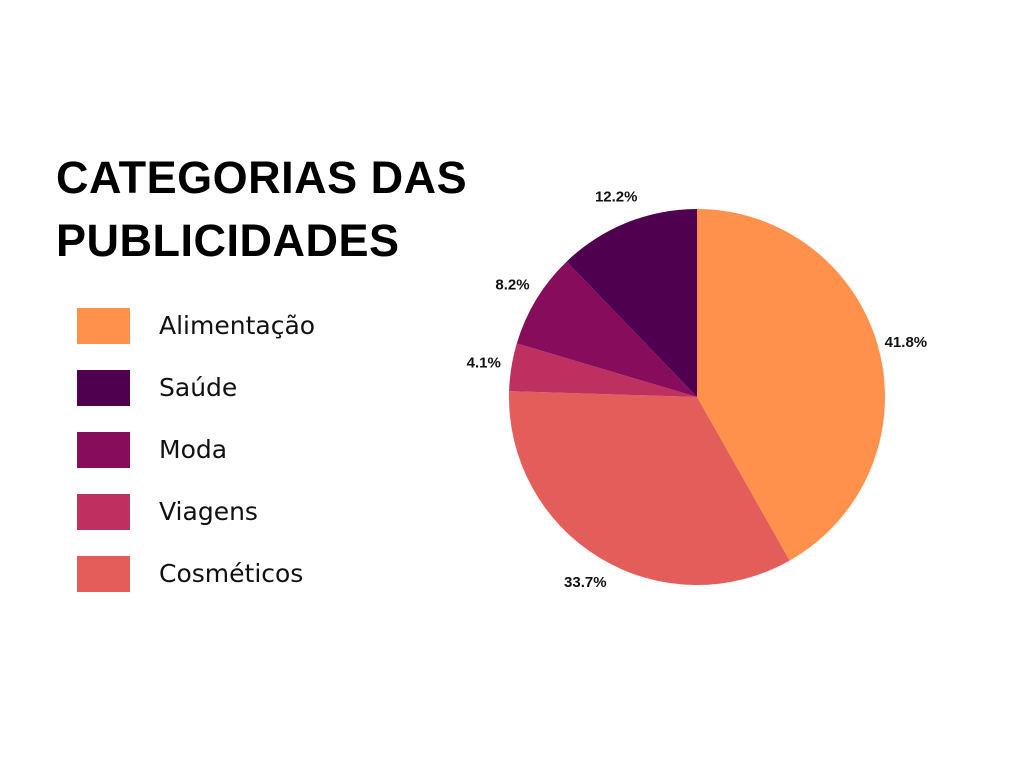  I want to click on legend-label: Saúde, so click(198, 387).